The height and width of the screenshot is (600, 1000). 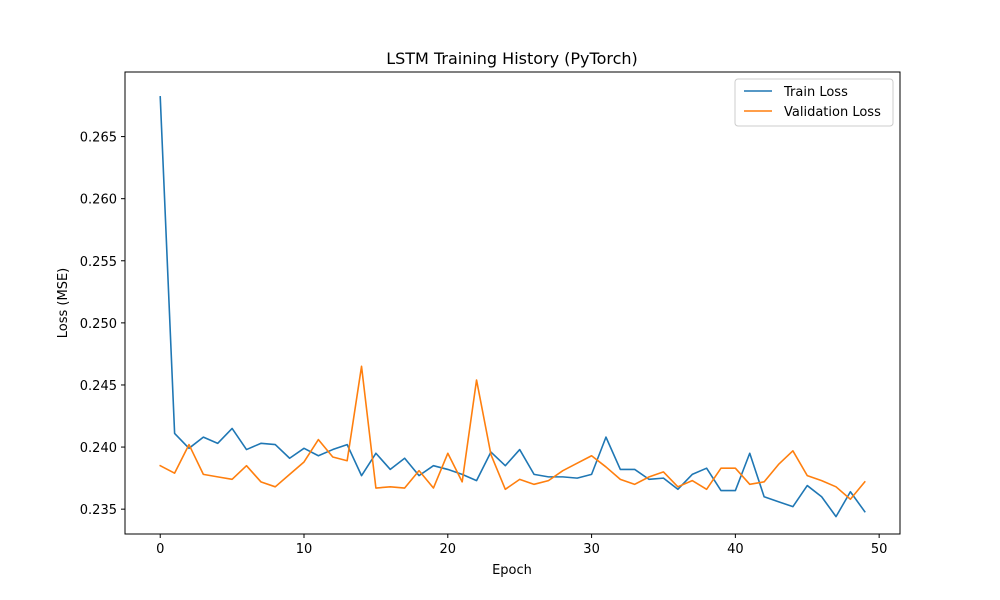 What do you see at coordinates (448, 549) in the screenshot?
I see `x-tick-label: 20` at bounding box center [448, 549].